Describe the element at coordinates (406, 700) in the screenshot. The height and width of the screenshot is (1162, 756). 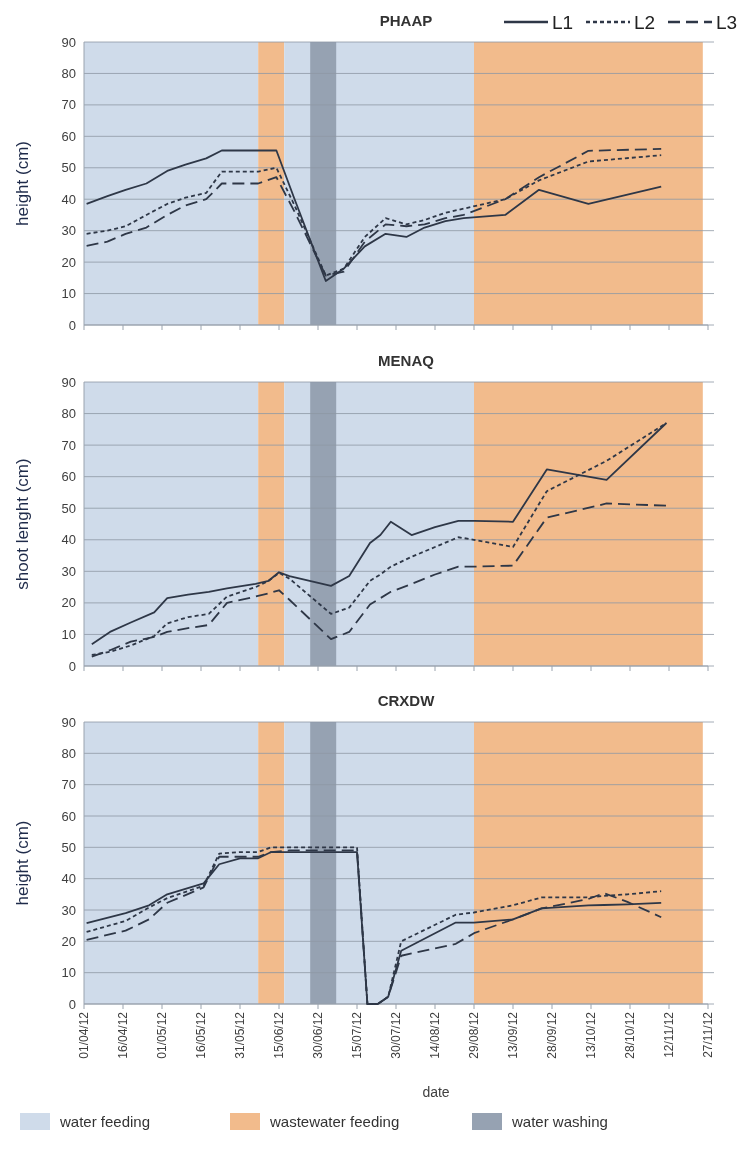
I see `chart-title: CRXDW` at that location.